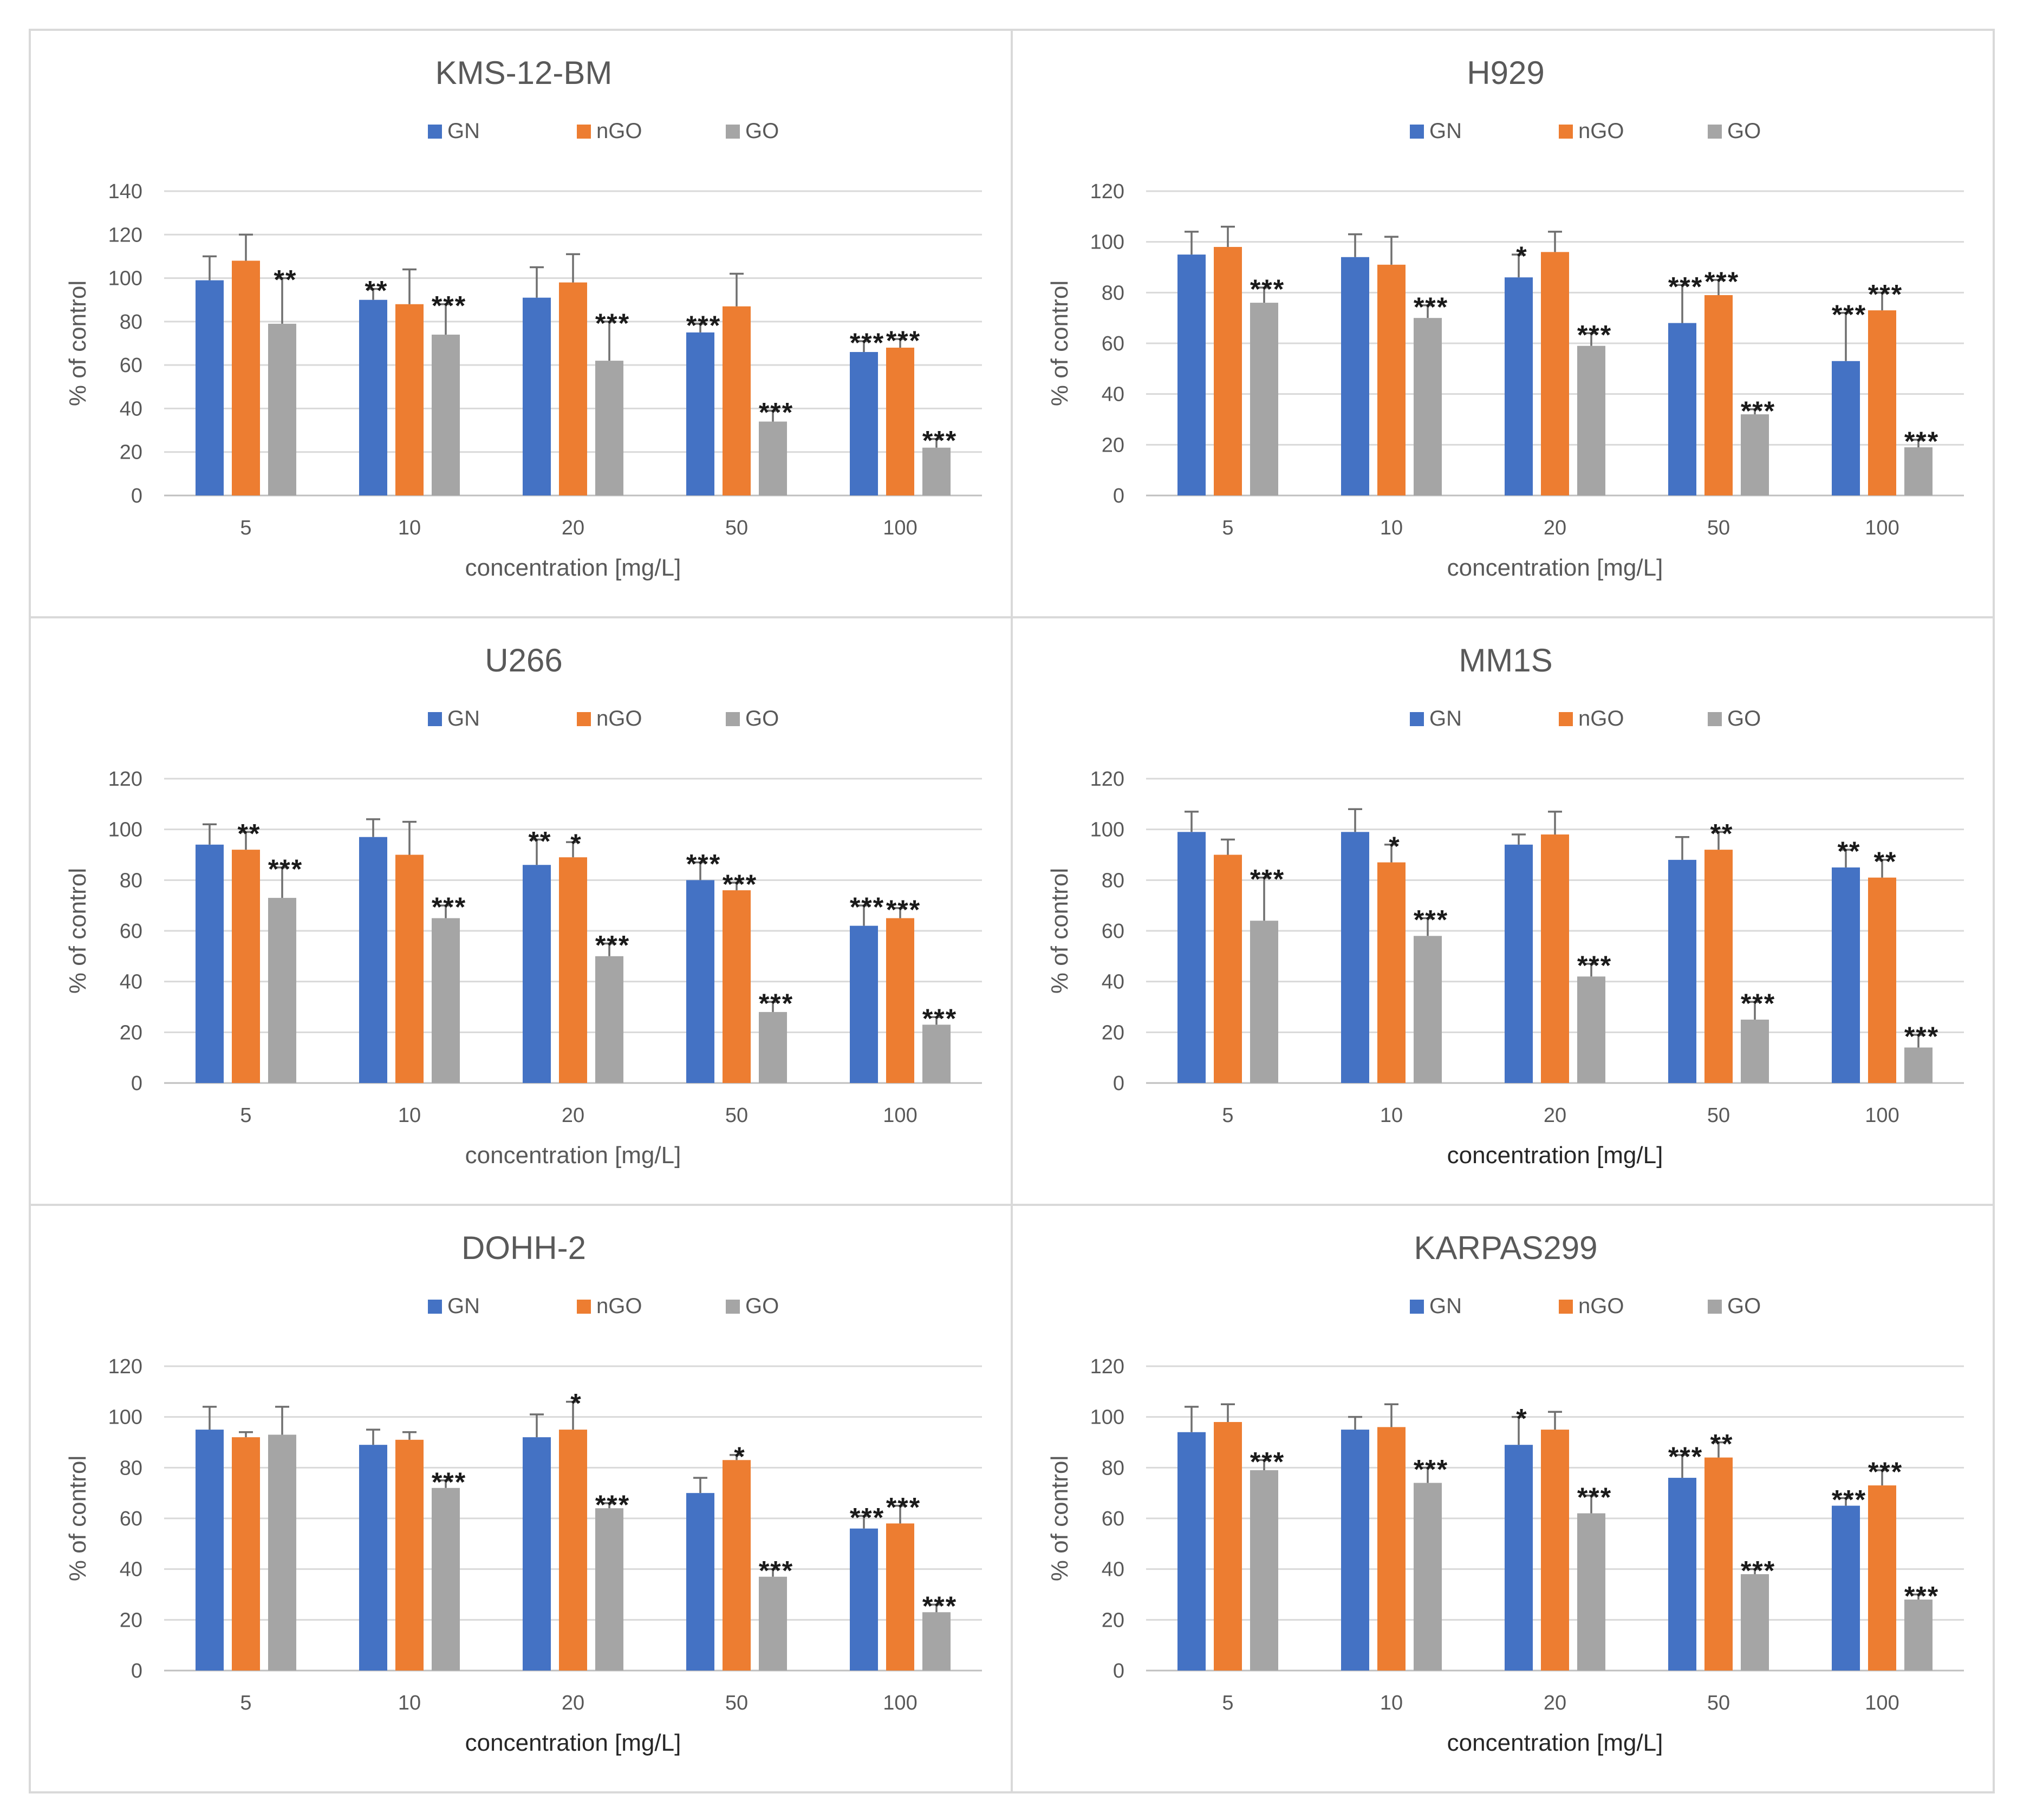 The height and width of the screenshot is (1820, 2017). I want to click on y-tick-label: 0, so click(136, 1671).